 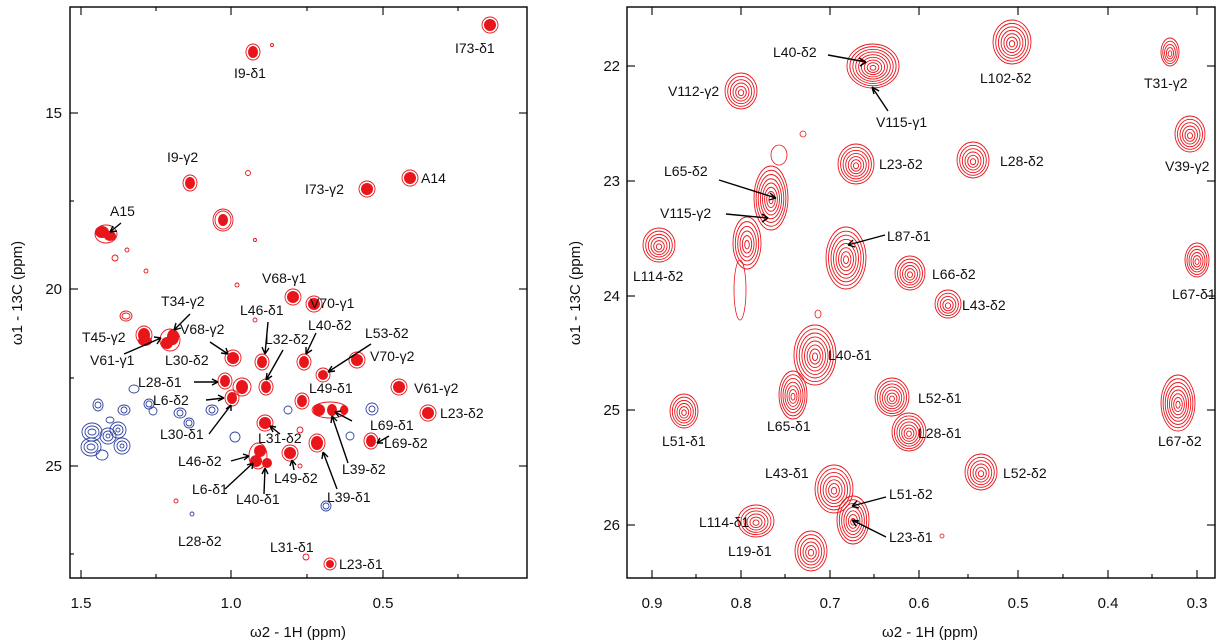 I want to click on left-x-tick-label: 1.5, so click(x=81, y=603).